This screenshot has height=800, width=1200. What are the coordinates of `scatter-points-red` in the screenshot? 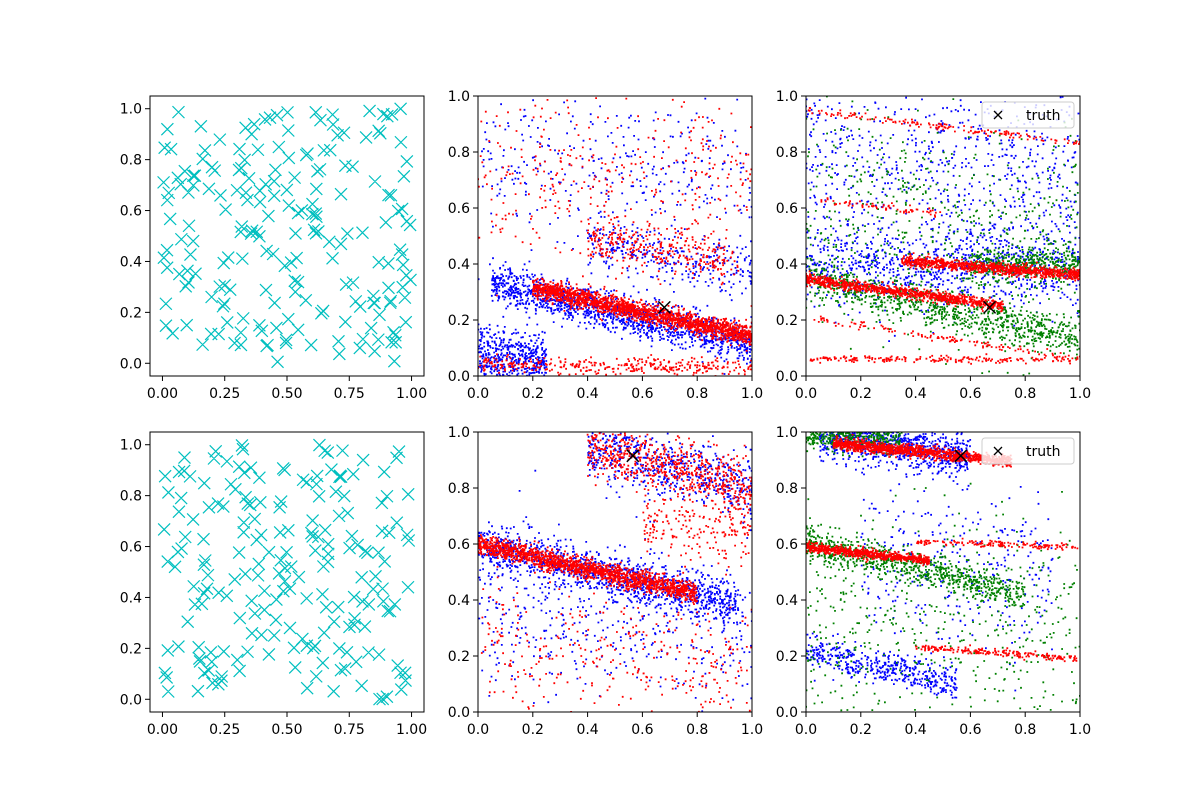 It's located at (615, 572).